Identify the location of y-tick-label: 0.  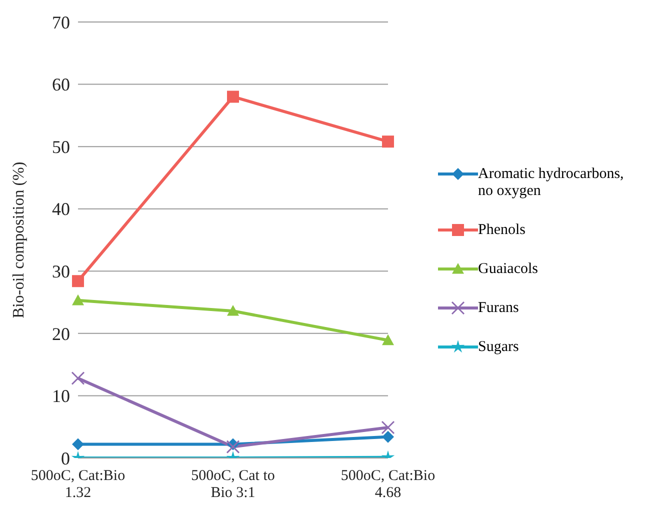
(65, 458).